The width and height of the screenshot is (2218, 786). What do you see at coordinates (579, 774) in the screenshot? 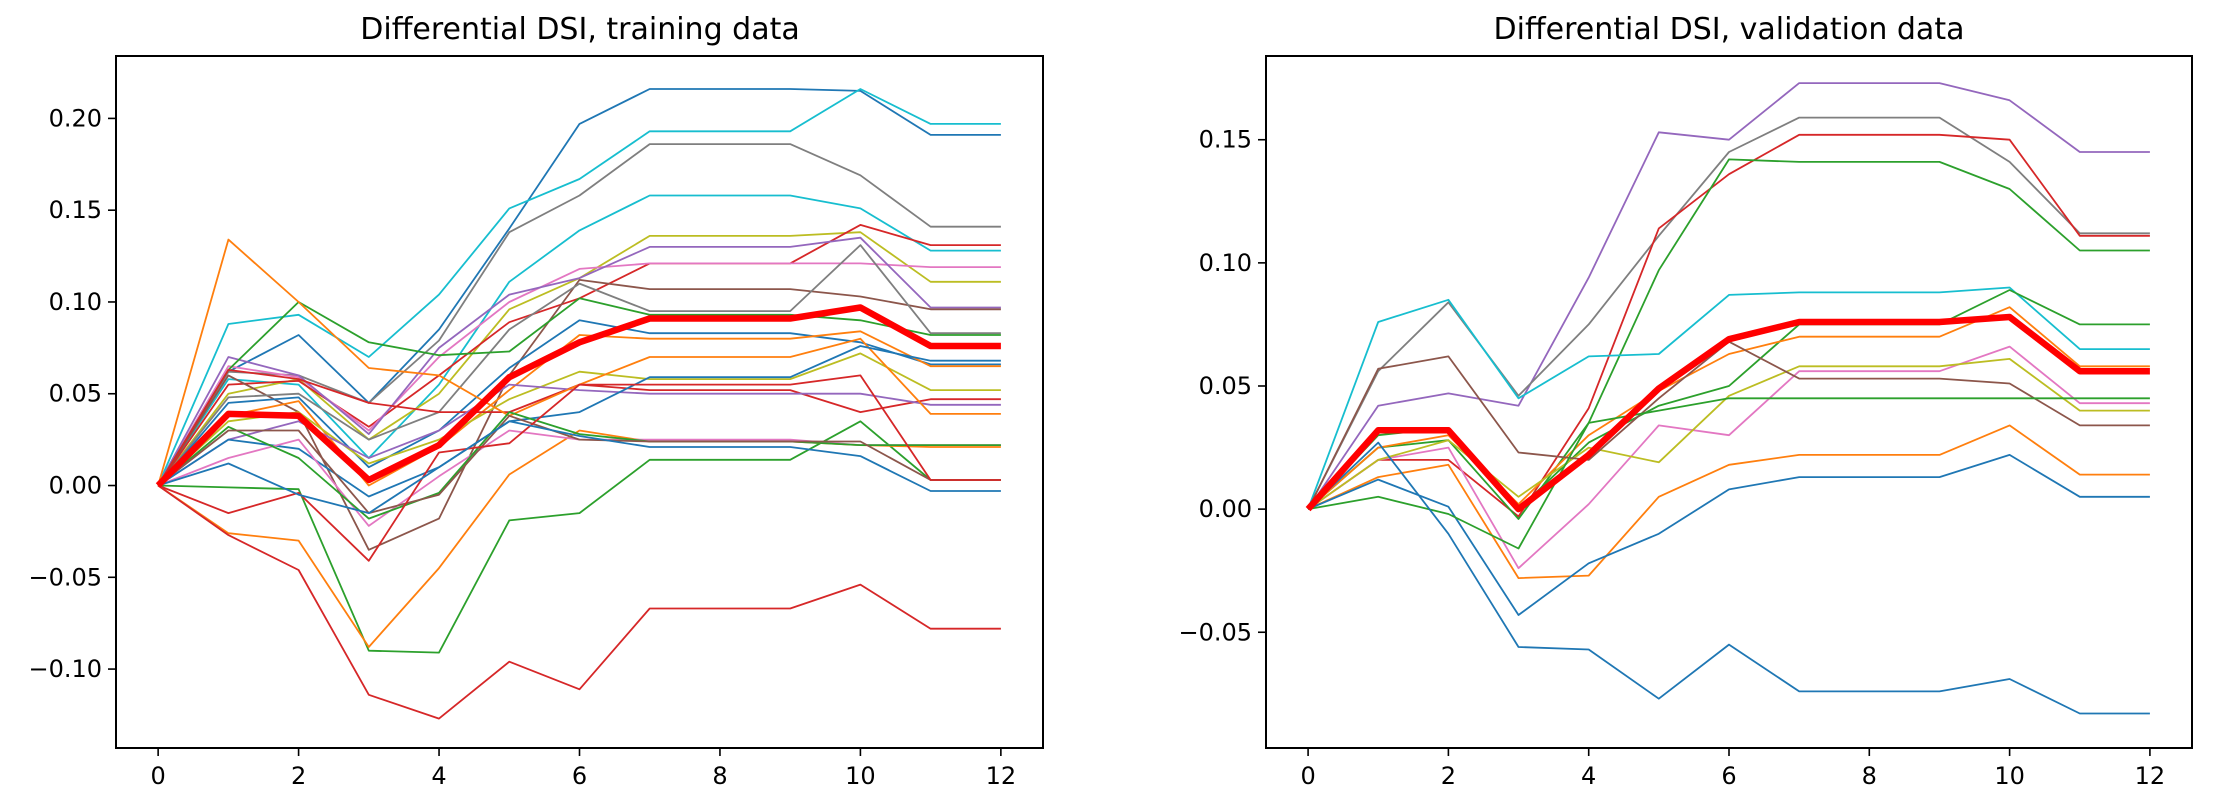
I see `training-x-tick-label: 6` at bounding box center [579, 774].